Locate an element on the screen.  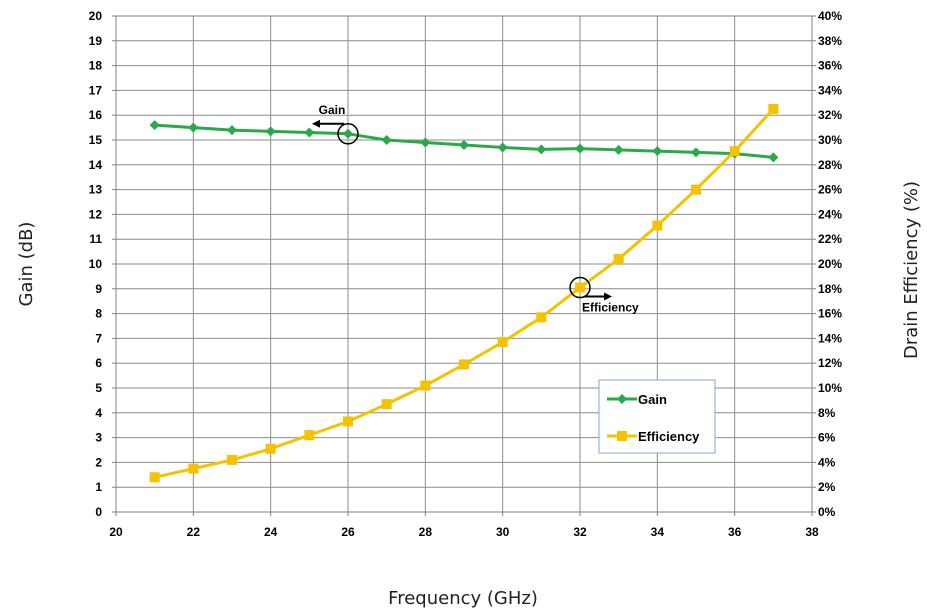
y-tick-label: 8 is located at coordinates (98, 314).